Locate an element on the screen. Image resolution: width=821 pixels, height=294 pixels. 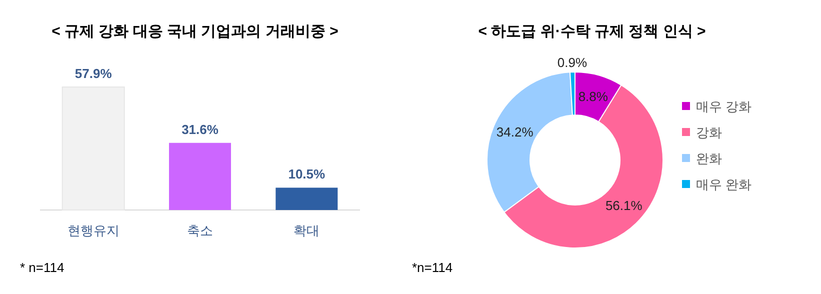
legend-label: 완화 is located at coordinates (709, 158).